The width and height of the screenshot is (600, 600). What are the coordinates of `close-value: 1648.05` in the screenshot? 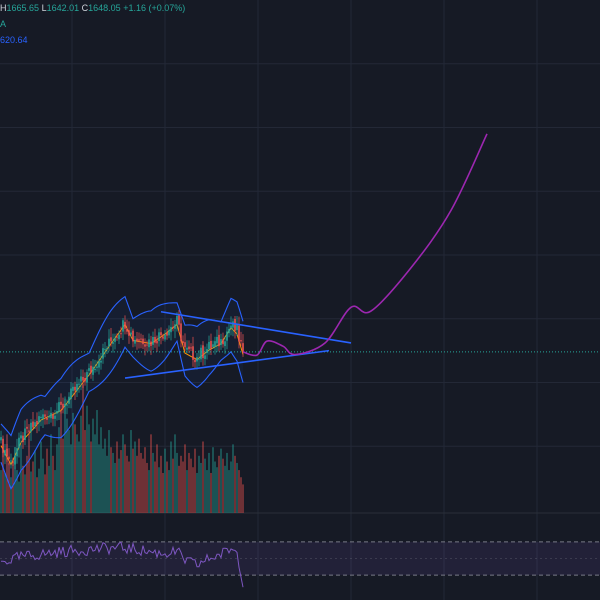 It's located at (104, 8).